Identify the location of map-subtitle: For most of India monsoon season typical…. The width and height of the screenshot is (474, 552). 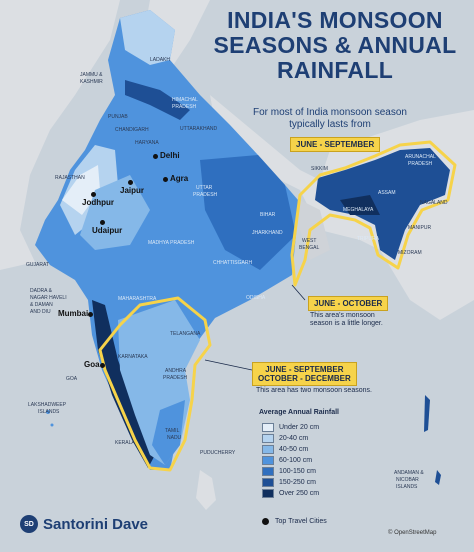
(330, 118).